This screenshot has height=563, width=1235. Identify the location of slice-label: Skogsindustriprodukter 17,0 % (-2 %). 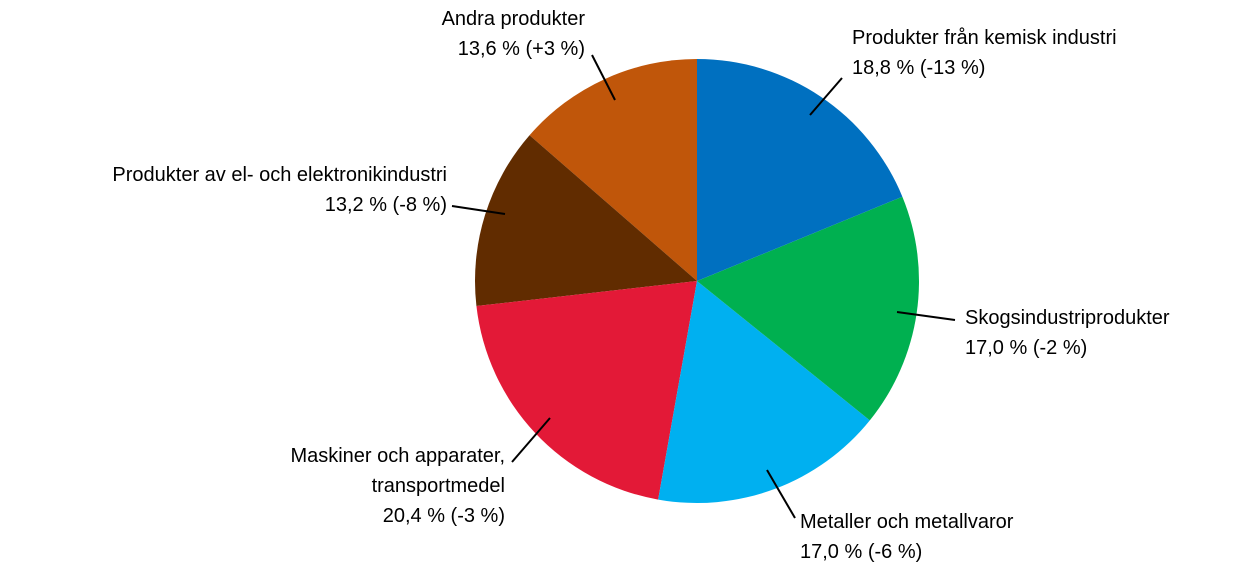
(1067, 333).